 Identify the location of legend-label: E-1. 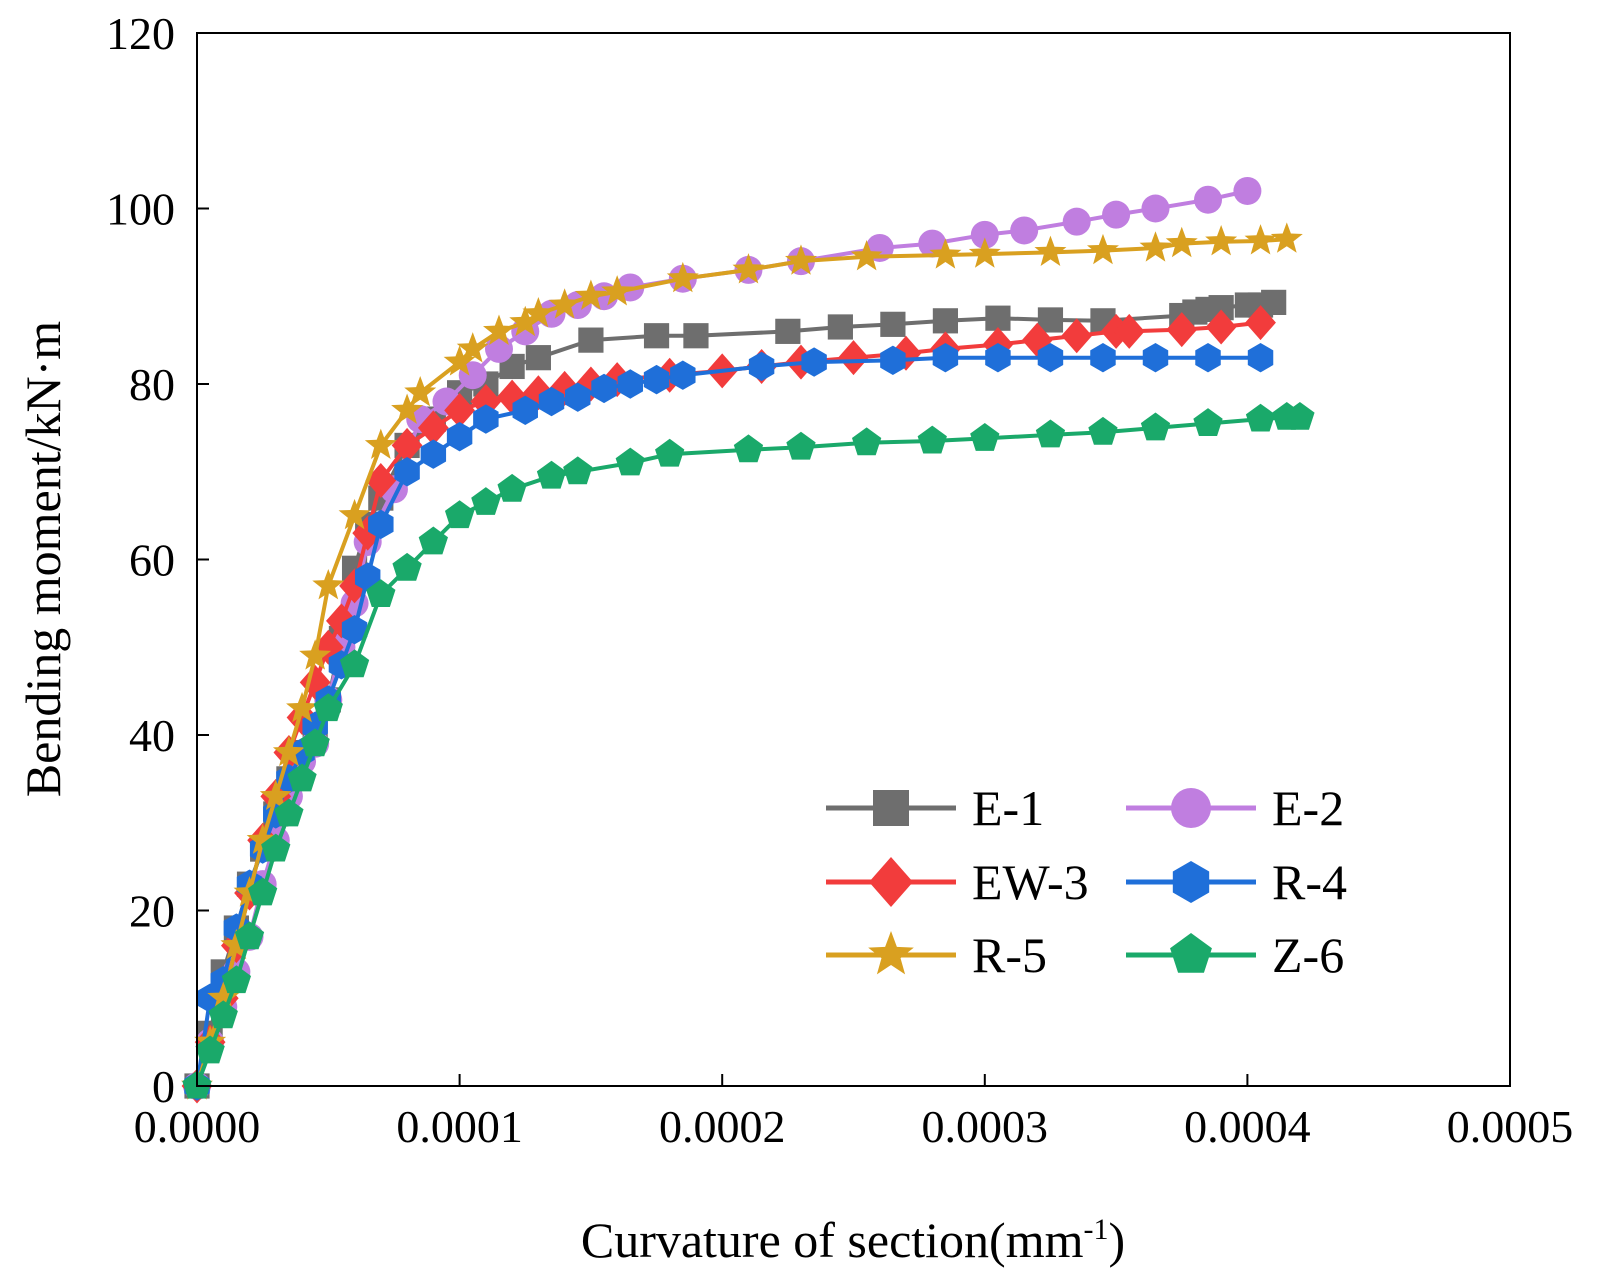
(1008, 808).